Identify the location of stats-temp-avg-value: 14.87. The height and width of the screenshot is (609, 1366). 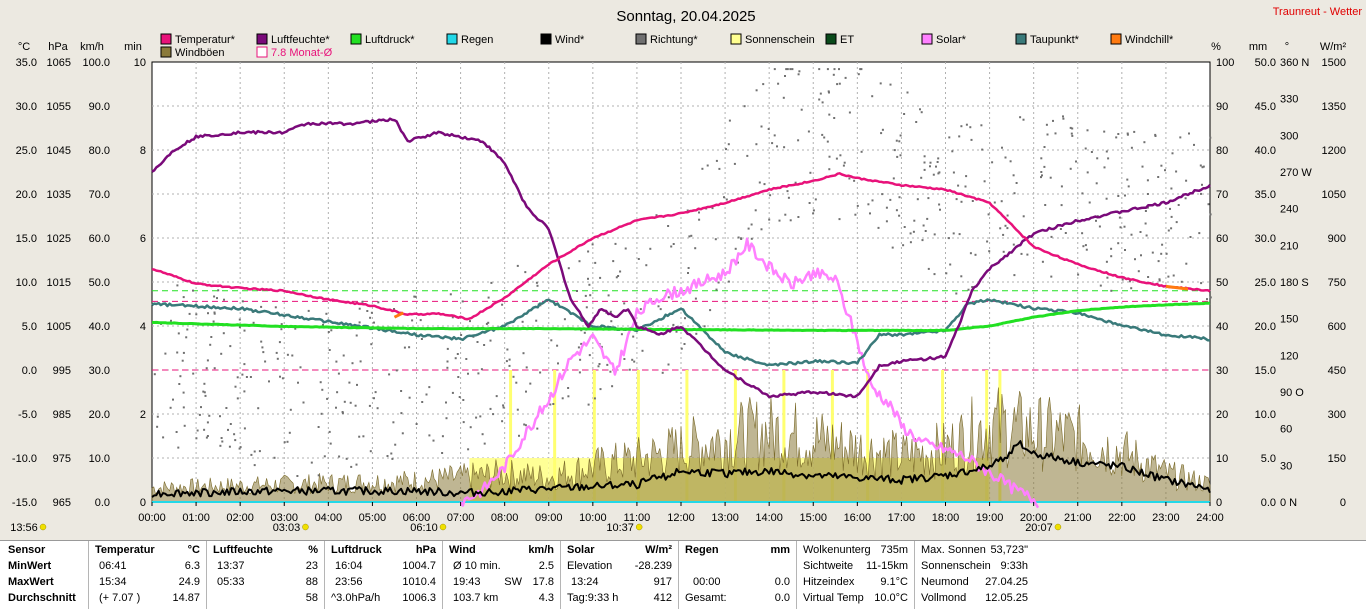
(186, 598).